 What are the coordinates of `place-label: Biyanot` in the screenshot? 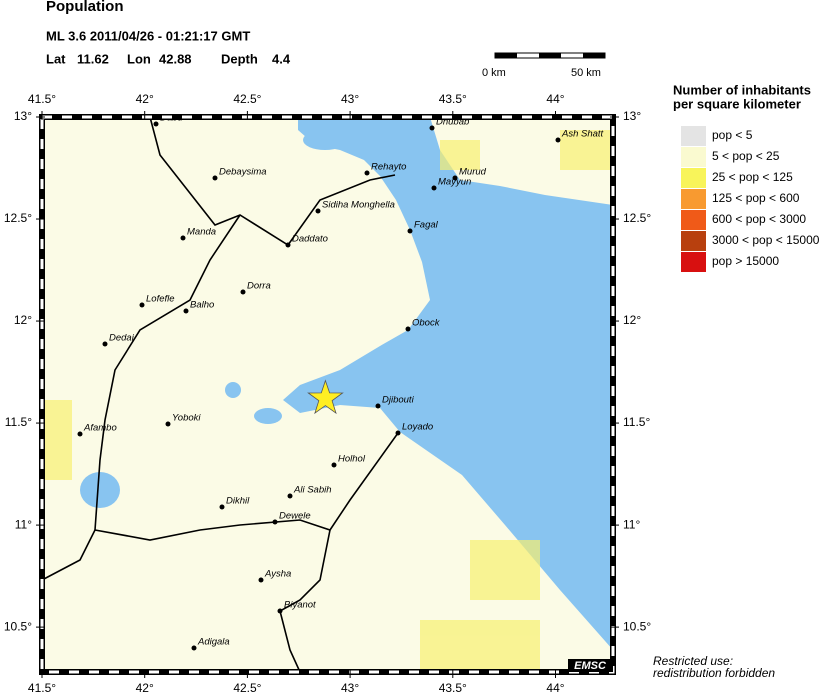 It's located at (300, 605).